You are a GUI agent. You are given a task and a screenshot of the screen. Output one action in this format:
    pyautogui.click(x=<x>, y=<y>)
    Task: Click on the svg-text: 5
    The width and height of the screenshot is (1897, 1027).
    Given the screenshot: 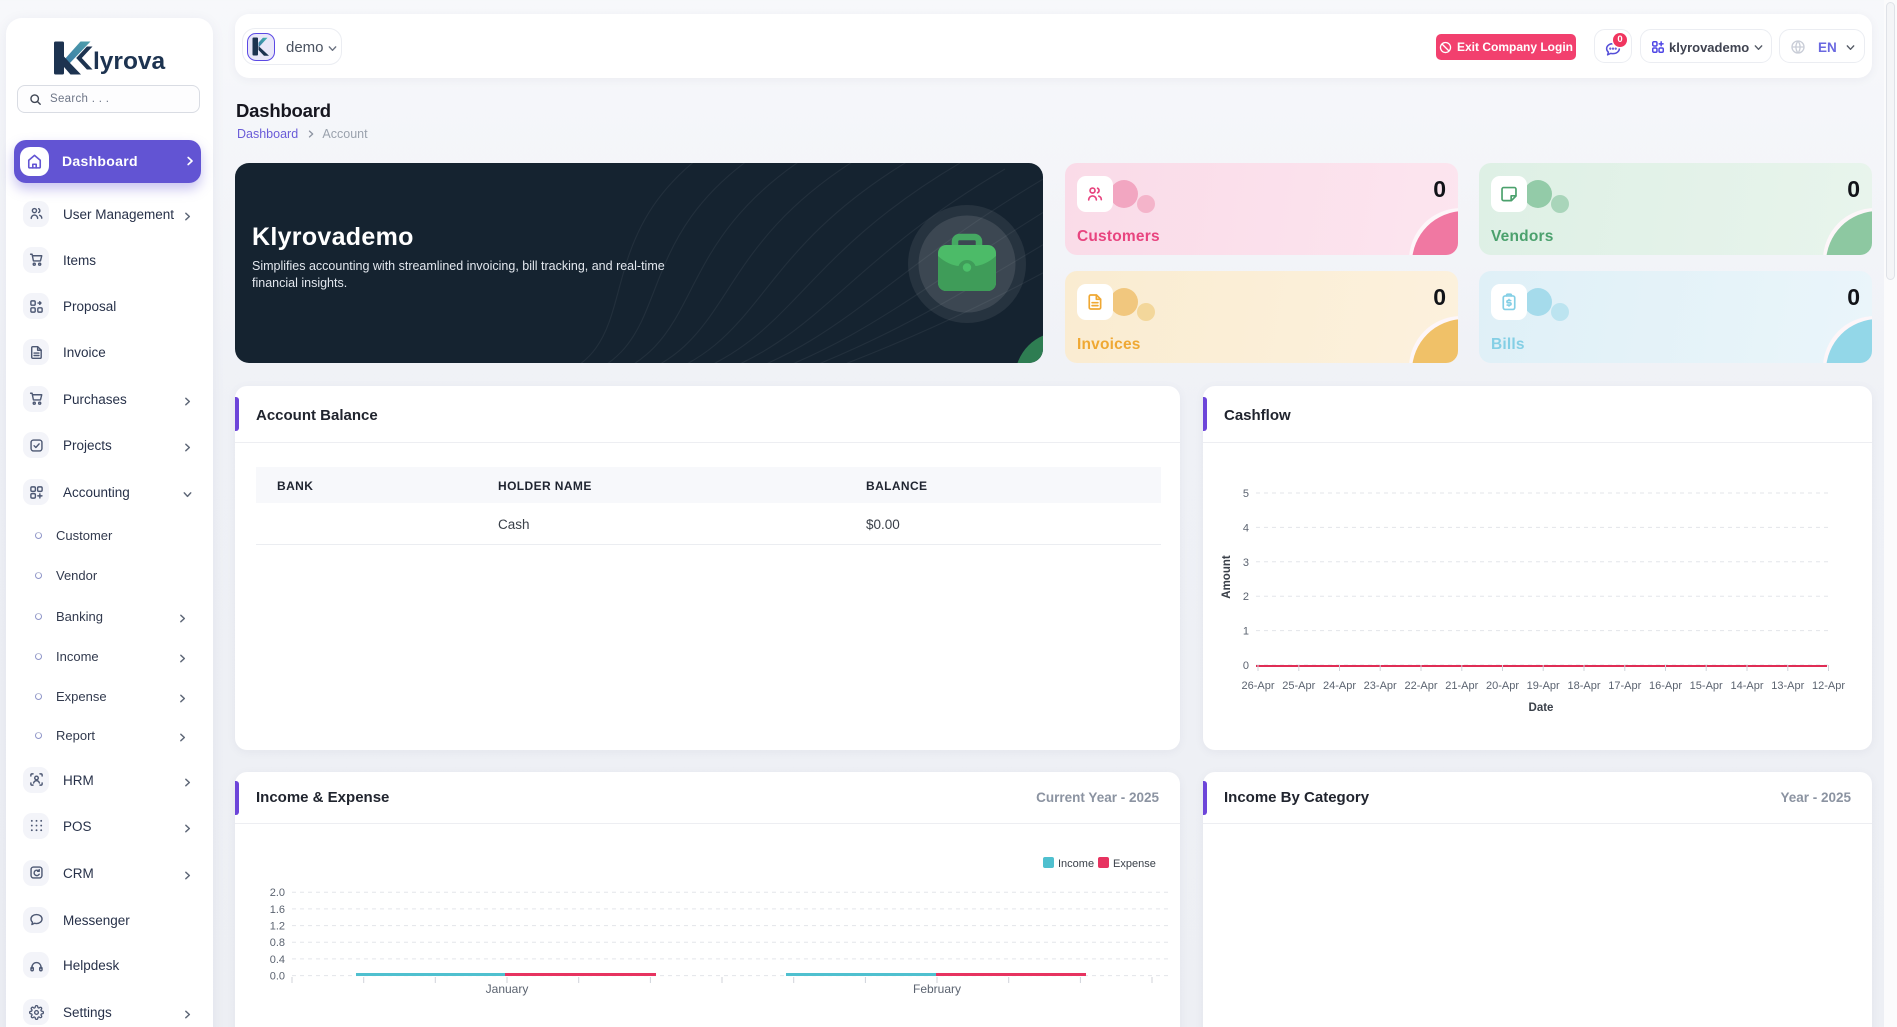 What is the action you would take?
    pyautogui.click(x=1246, y=494)
    